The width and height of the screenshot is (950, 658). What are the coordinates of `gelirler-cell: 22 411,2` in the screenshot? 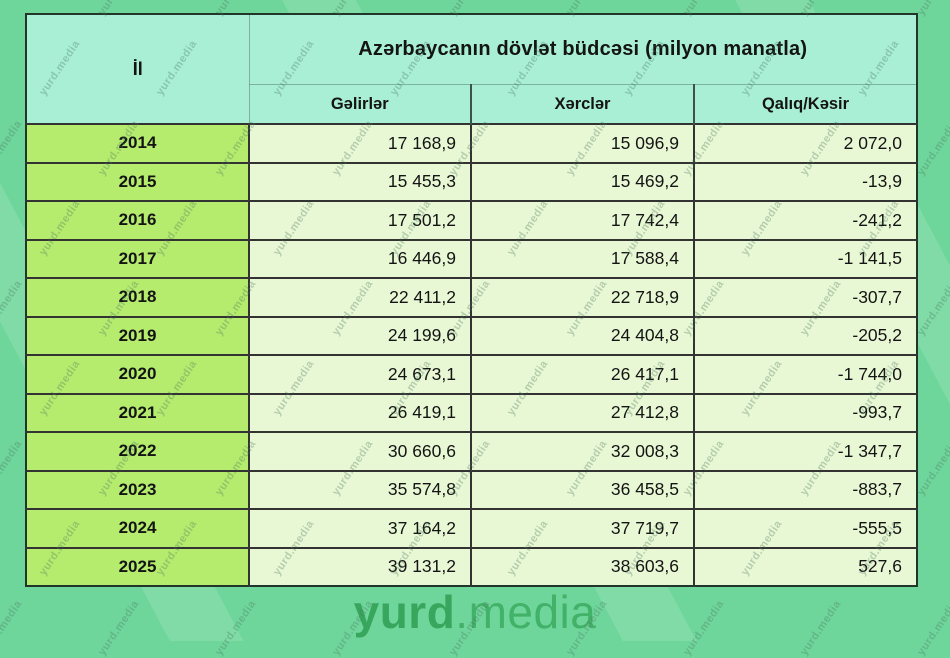 It's located at (359, 297).